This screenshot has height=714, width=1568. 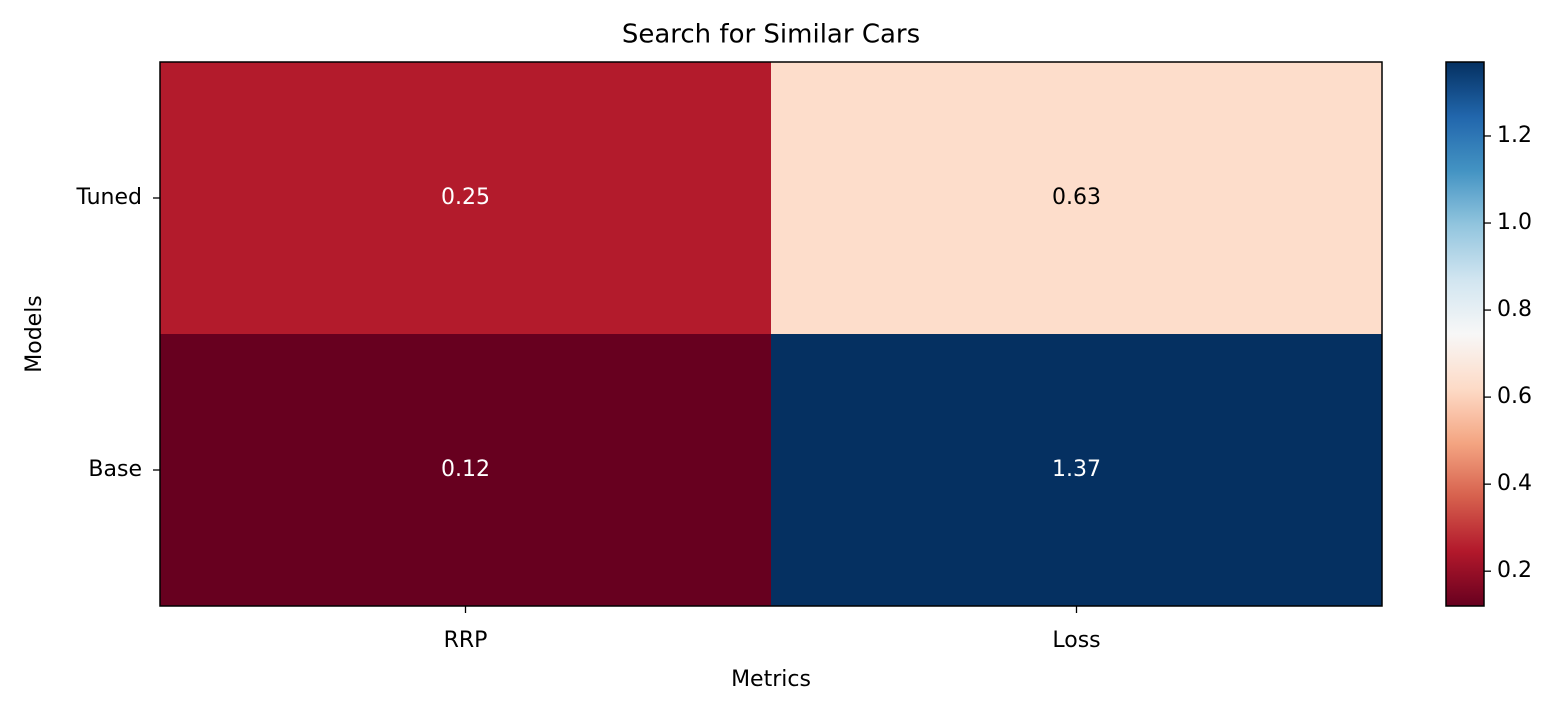 What do you see at coordinates (1514, 309) in the screenshot?
I see `colorbar-tick-label: 0.8` at bounding box center [1514, 309].